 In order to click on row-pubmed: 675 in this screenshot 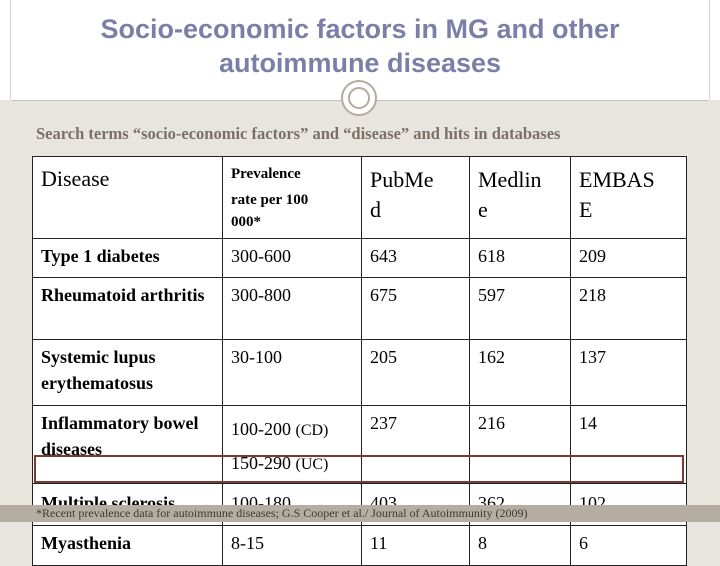, I will do `click(415, 308)`.